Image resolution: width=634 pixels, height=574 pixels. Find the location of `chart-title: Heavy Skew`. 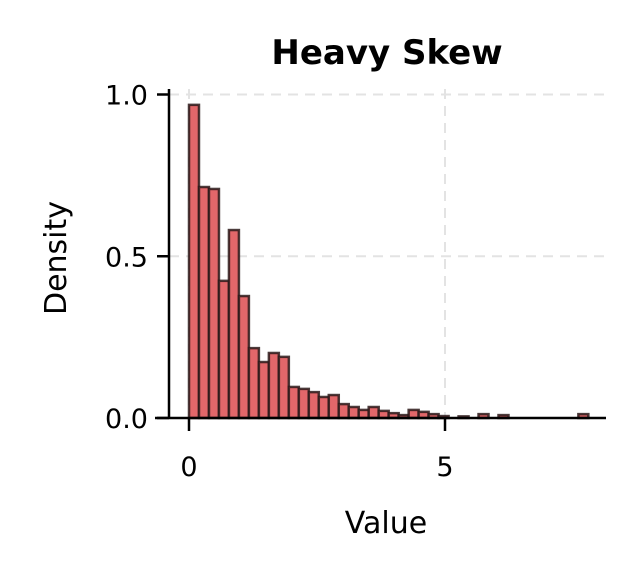

chart-title: Heavy Skew is located at coordinates (386, 53).